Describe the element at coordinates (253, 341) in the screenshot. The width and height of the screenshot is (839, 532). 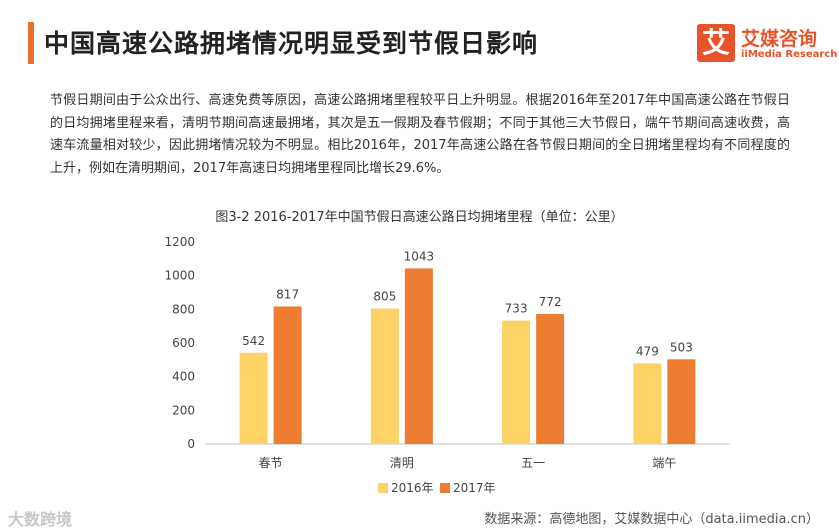
I see `data-label: 542` at that location.